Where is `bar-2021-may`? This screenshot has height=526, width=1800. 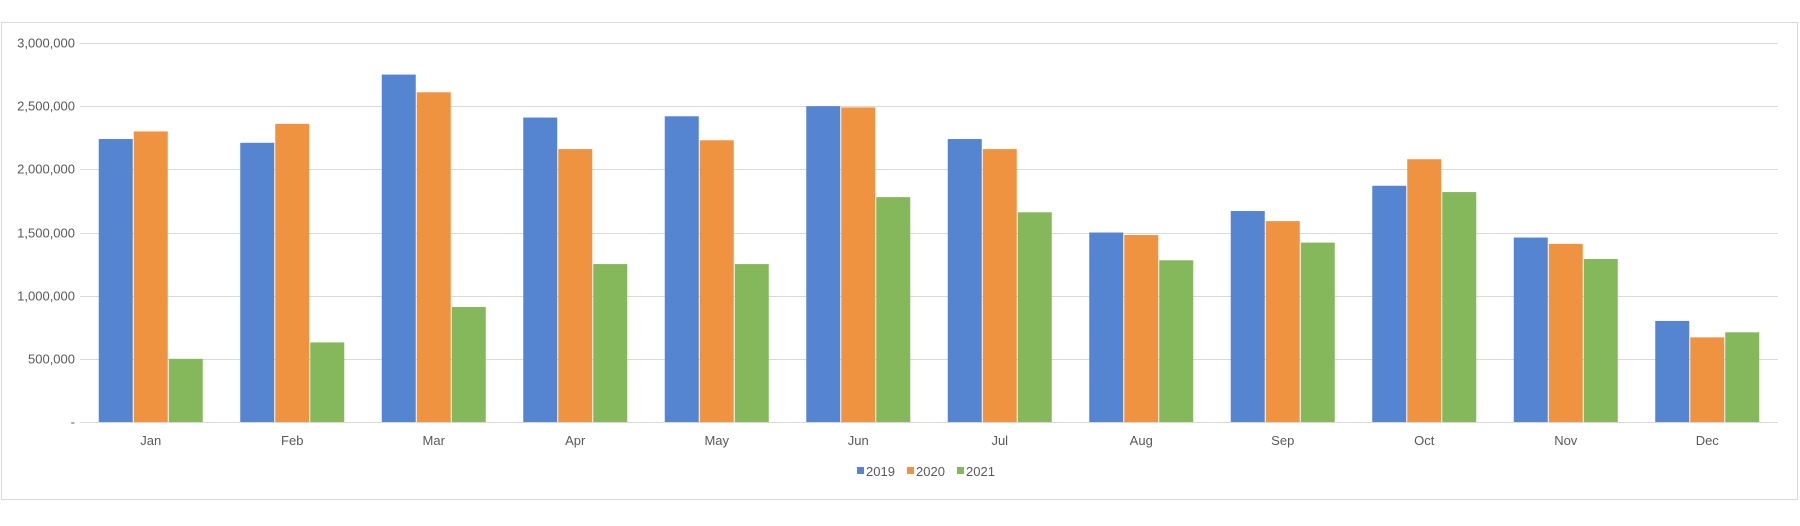
bar-2021-may is located at coordinates (751, 343).